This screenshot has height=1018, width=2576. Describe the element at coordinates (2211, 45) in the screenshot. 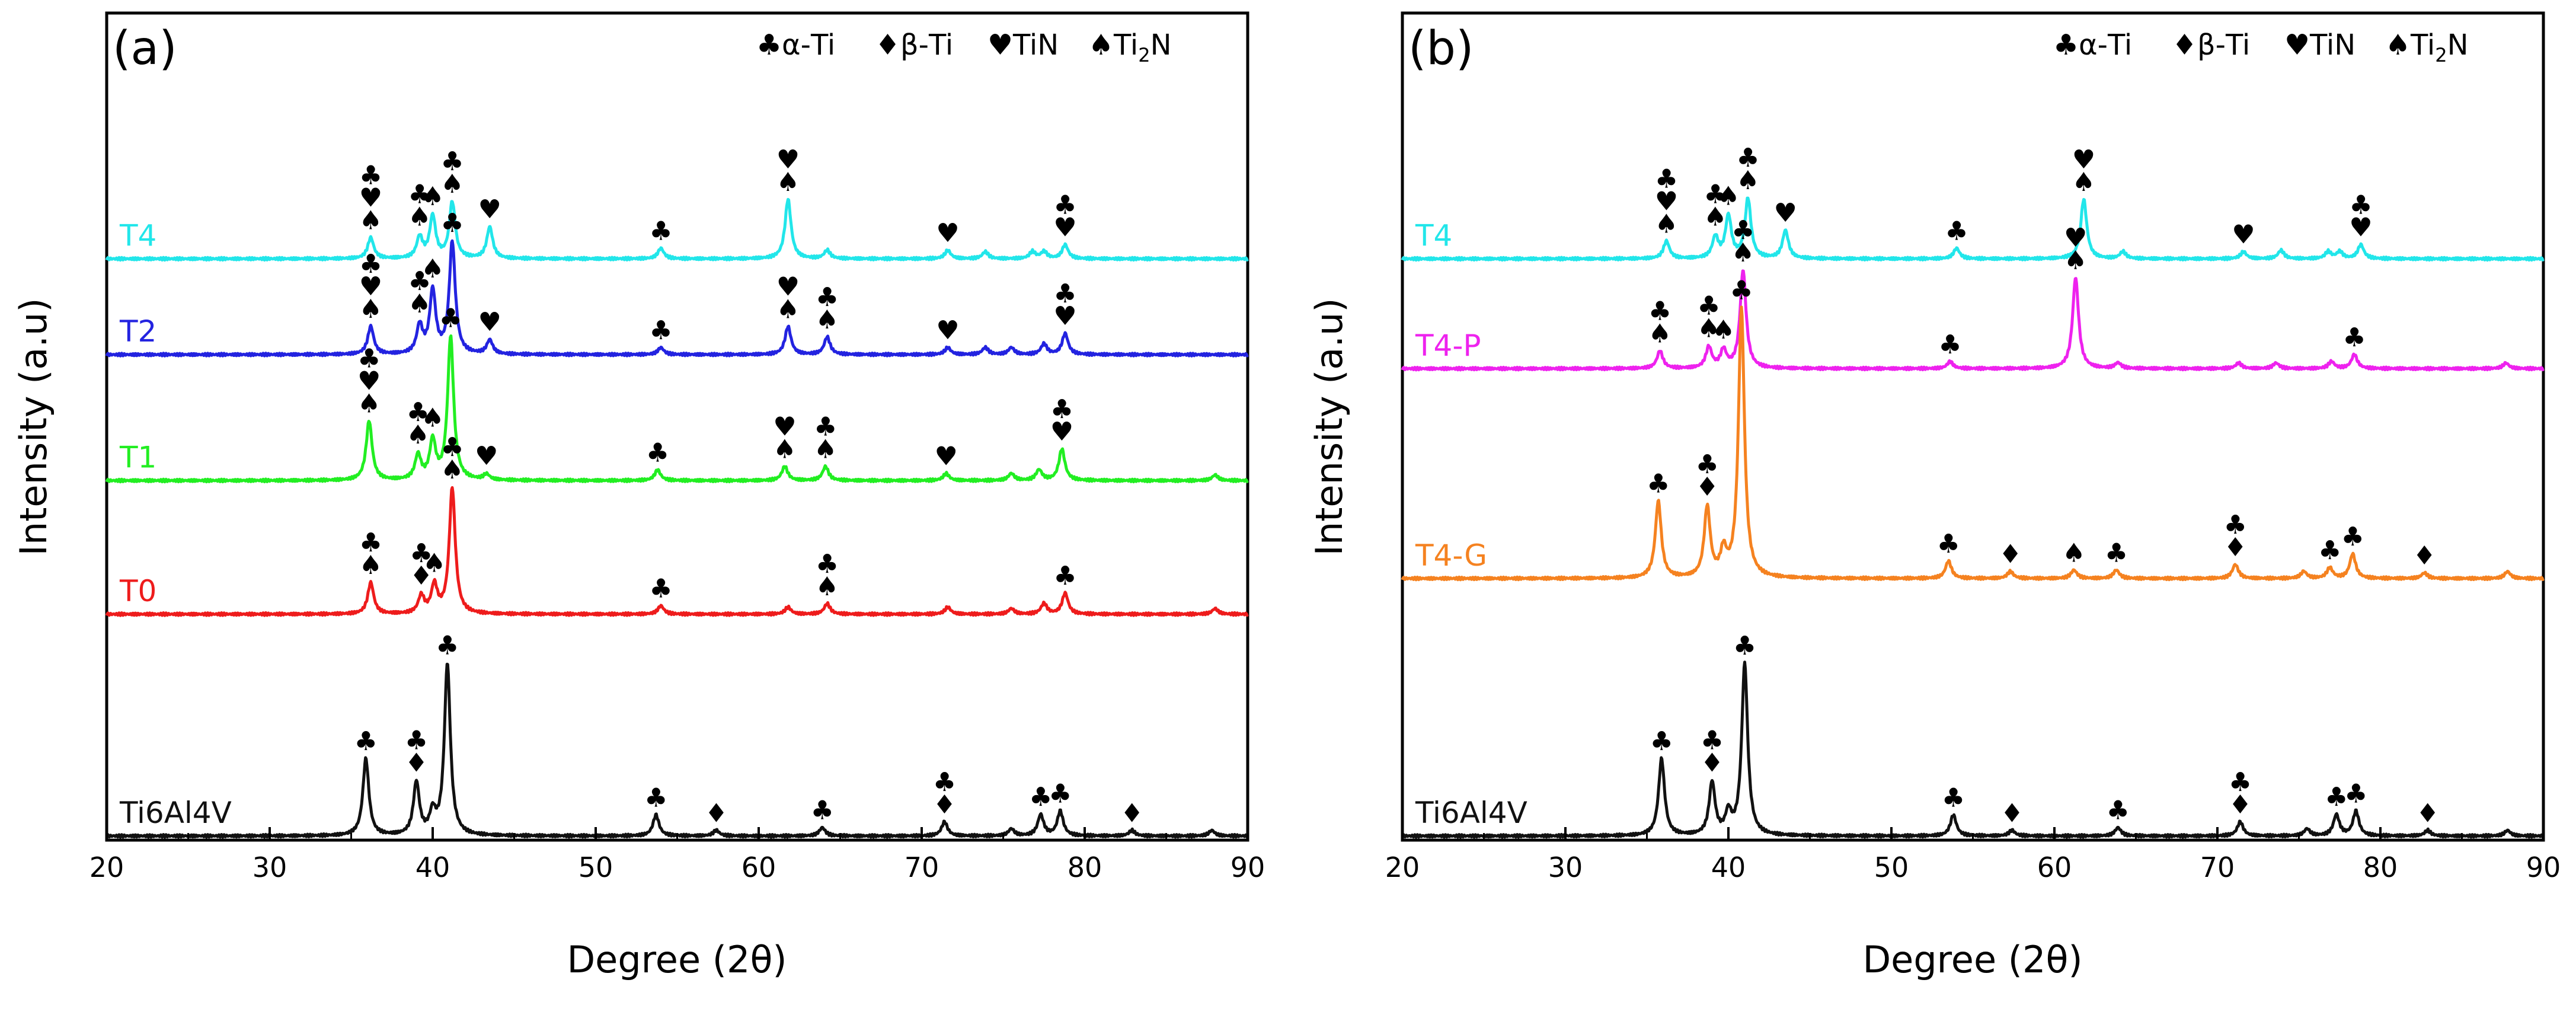

I see `legend-beta-ti: ♦β-Ti` at that location.